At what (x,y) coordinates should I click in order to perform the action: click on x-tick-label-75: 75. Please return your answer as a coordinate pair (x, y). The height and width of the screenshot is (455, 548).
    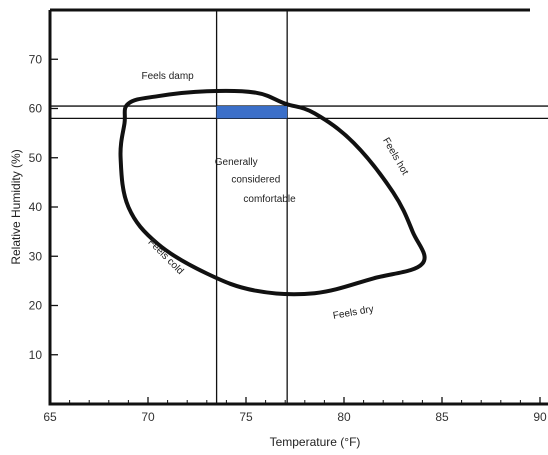
    Looking at the image, I should click on (246, 417).